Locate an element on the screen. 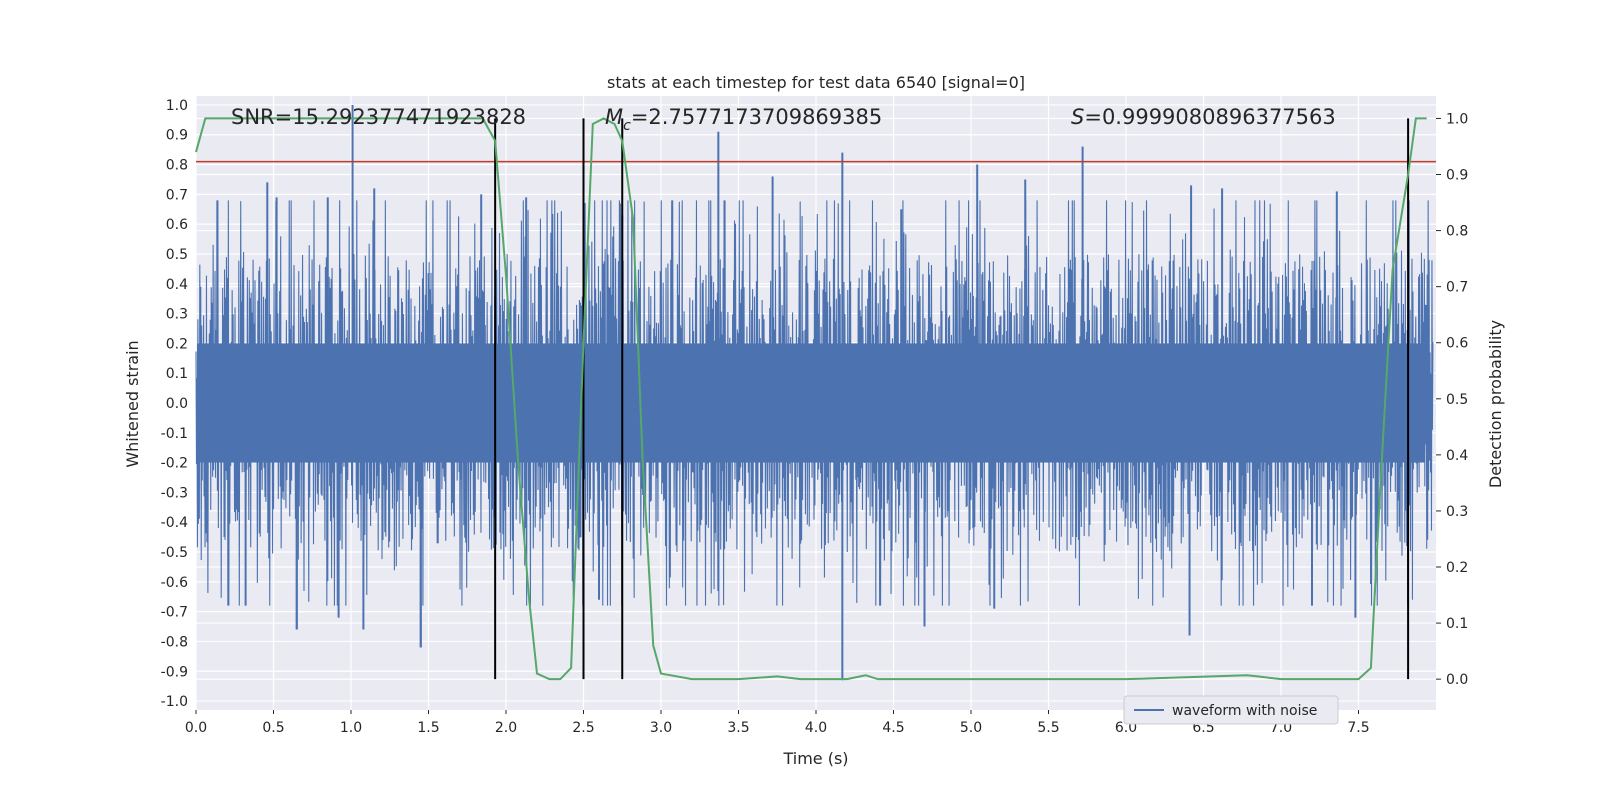 This screenshot has height=800, width=1600. y2-tick-label-0: 1.0 is located at coordinates (1457, 119).